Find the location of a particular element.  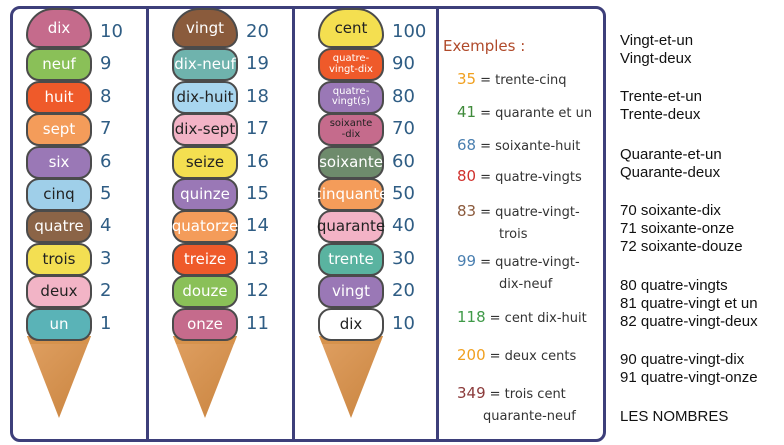

scoop-dix-neuf: dix-neuf is located at coordinates (205, 65).